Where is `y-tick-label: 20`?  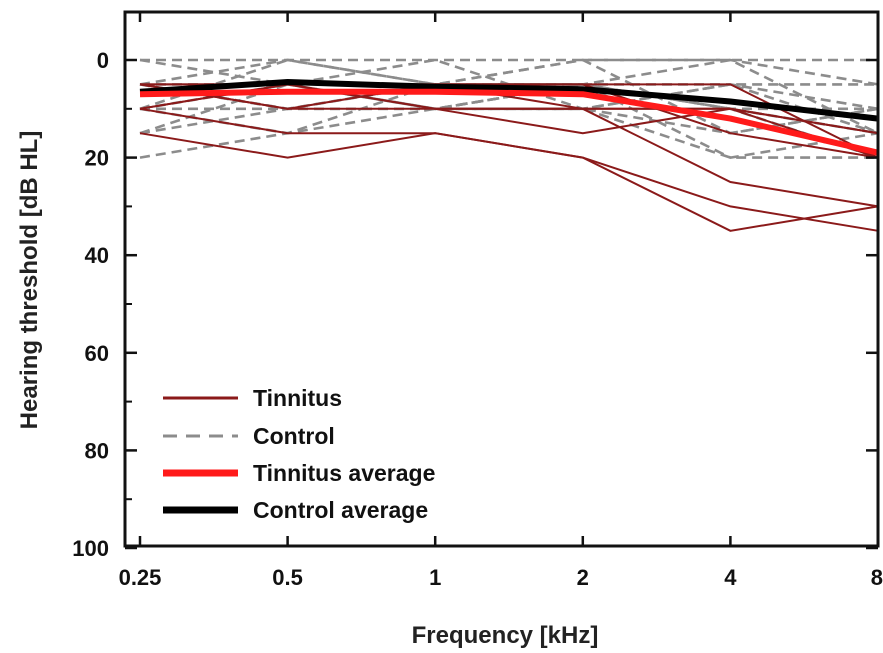
y-tick-label: 20 is located at coordinates (97, 158).